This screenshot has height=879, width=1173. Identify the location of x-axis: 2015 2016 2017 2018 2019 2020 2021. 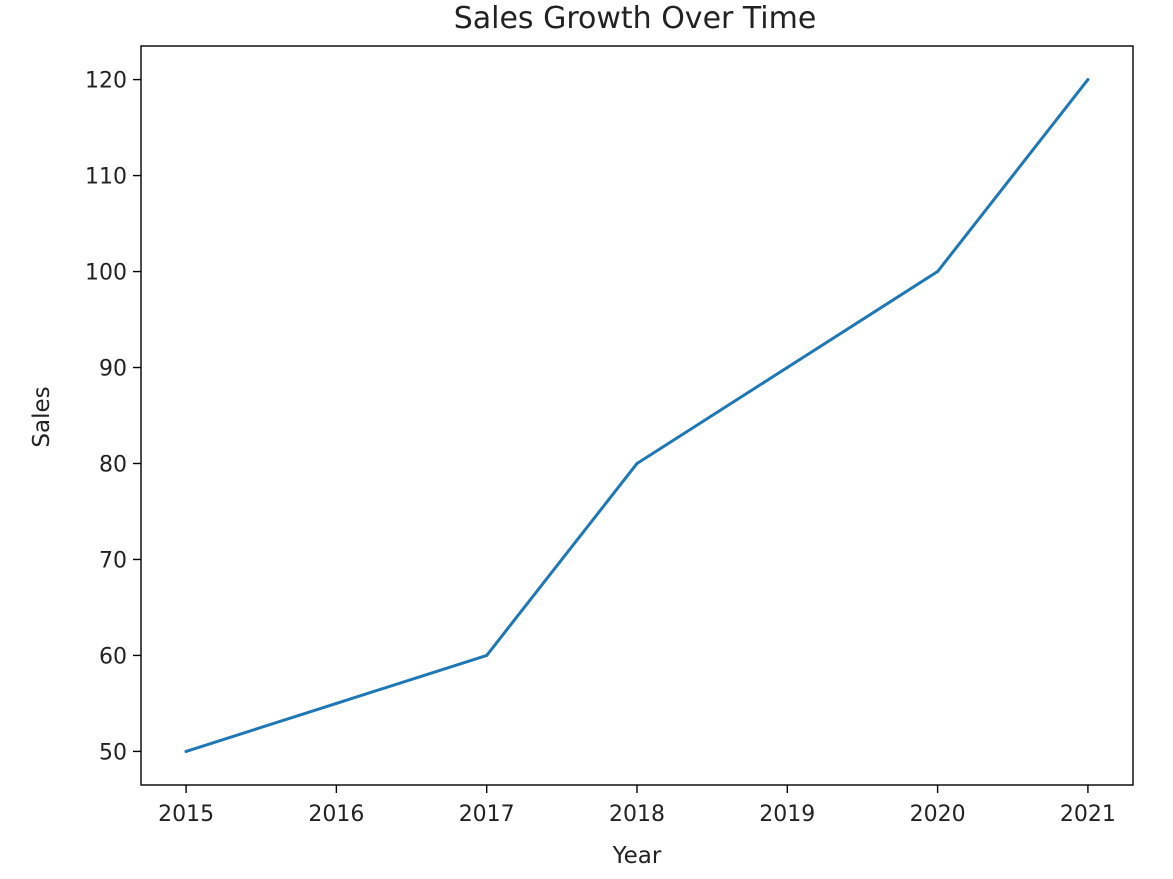
(637, 806).